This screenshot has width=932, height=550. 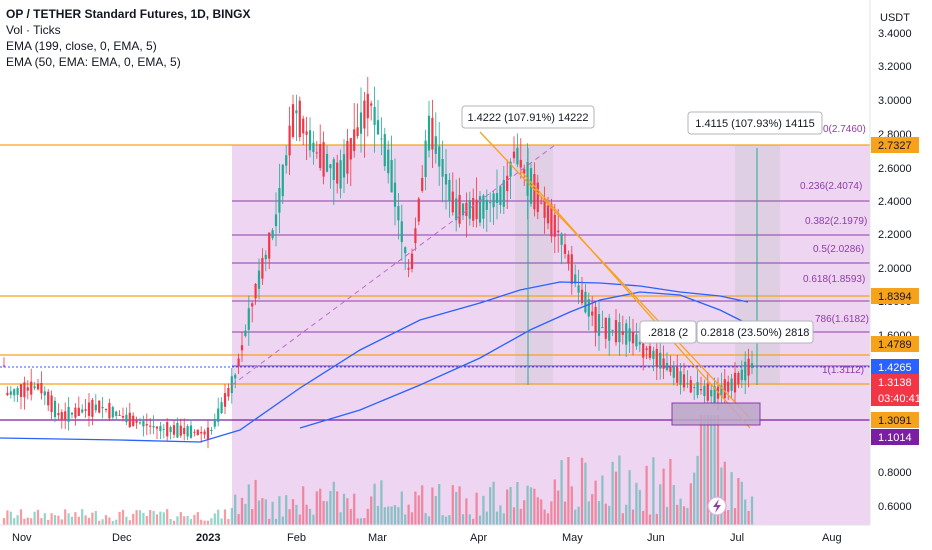 What do you see at coordinates (895, 18) in the screenshot?
I see `axis-currency: USDT` at bounding box center [895, 18].